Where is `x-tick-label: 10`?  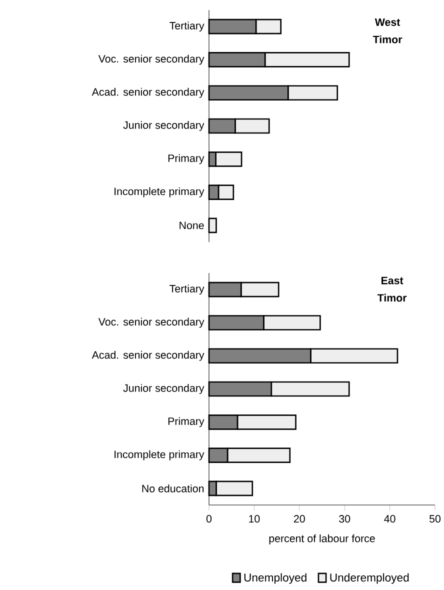 x-tick-label: 10 is located at coordinates (254, 519).